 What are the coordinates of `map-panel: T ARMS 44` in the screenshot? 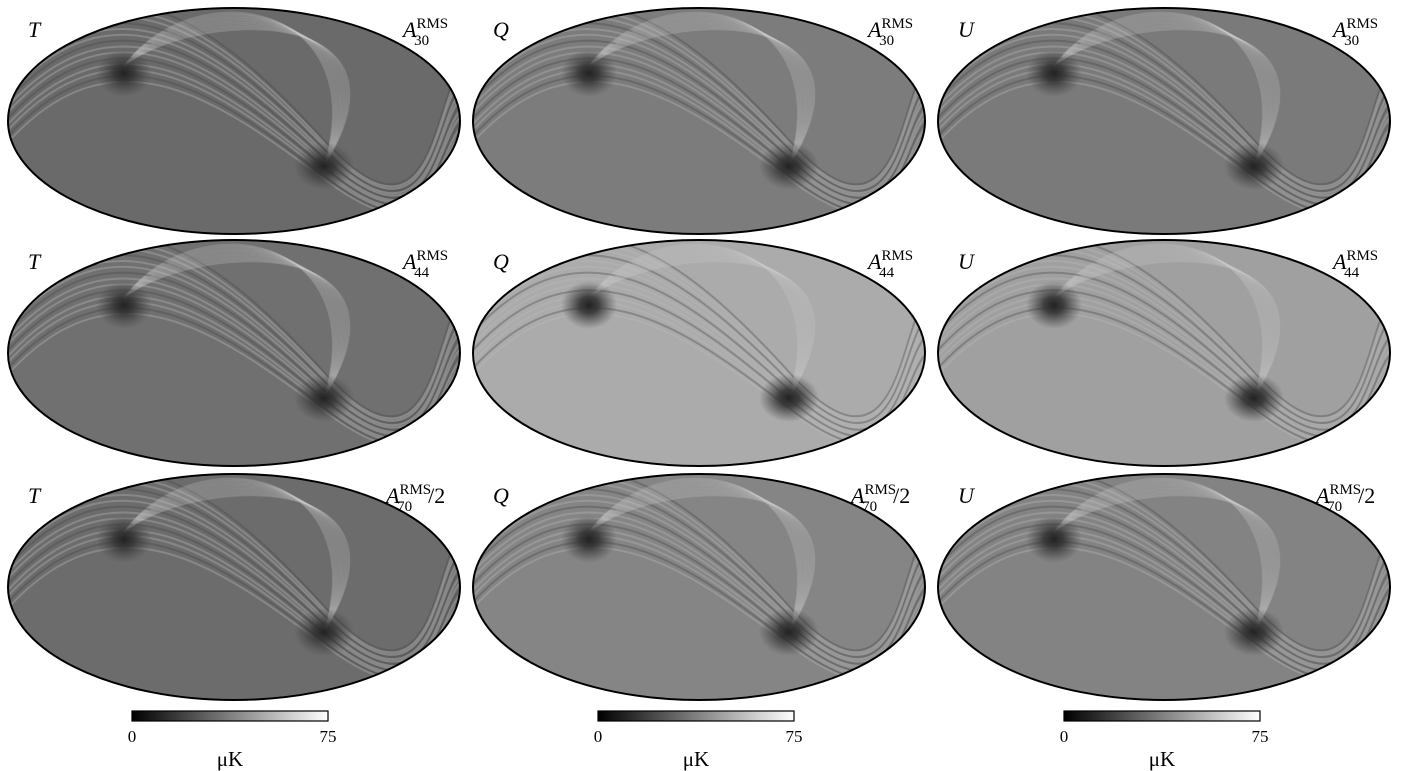 It's located at (234, 353).